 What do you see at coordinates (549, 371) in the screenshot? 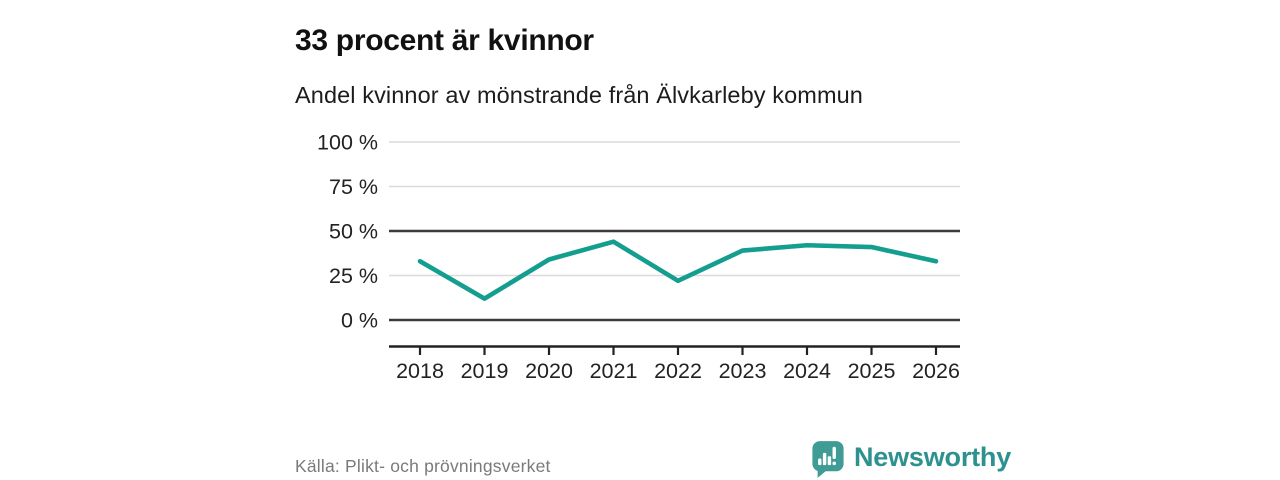
I see `x-tick-label: 2020` at bounding box center [549, 371].